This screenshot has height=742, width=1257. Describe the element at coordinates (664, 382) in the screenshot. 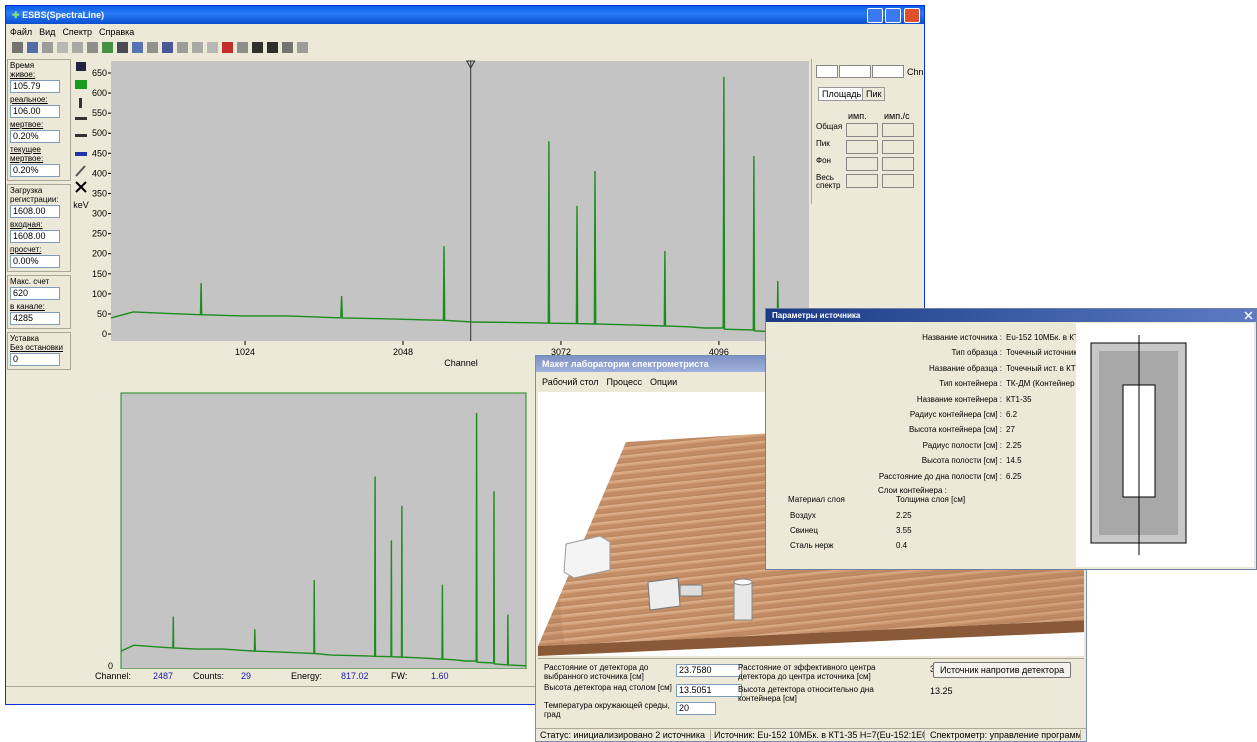

I see `menu-item: Опции` at that location.